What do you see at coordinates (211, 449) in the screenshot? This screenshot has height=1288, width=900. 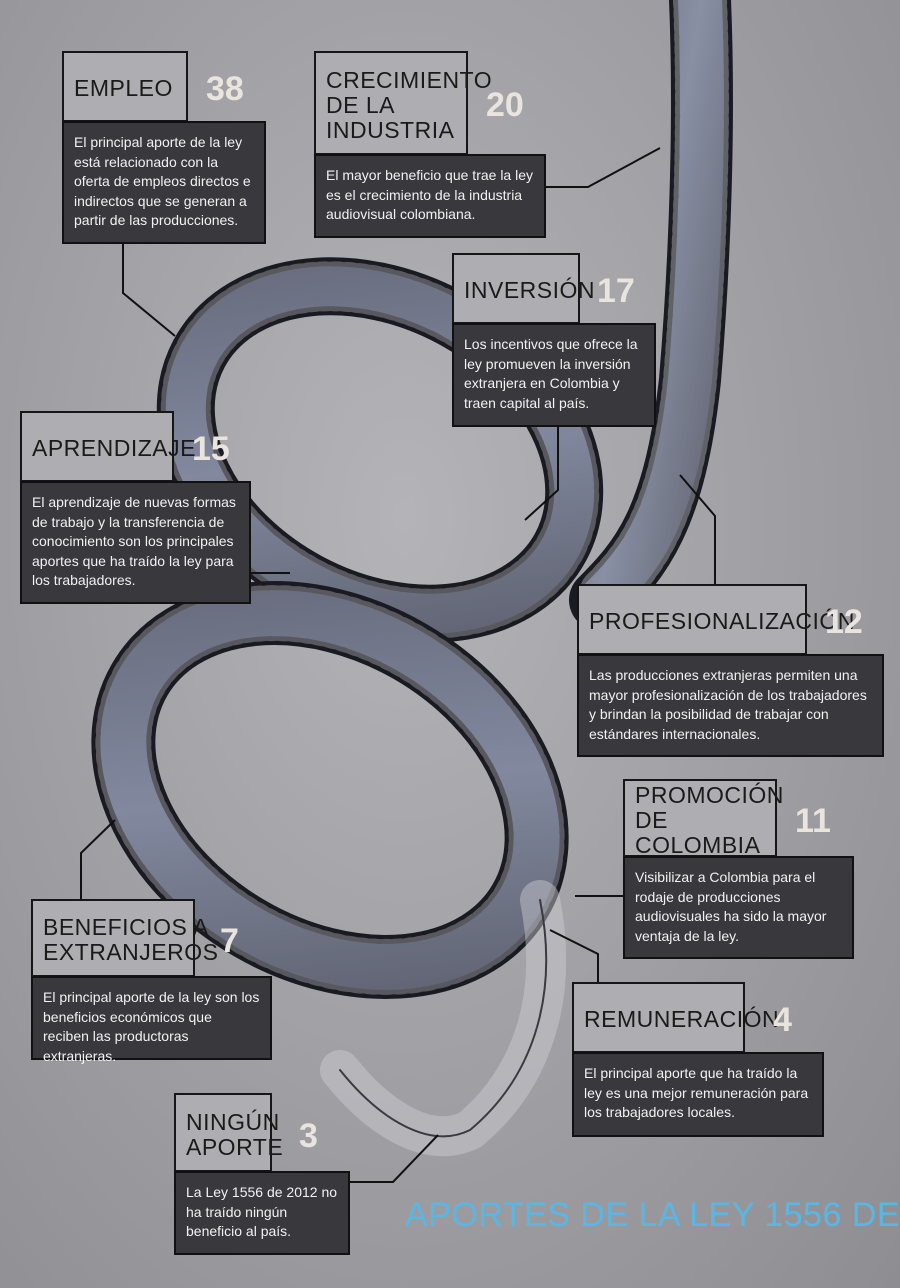 I see `card-value: 15` at bounding box center [211, 449].